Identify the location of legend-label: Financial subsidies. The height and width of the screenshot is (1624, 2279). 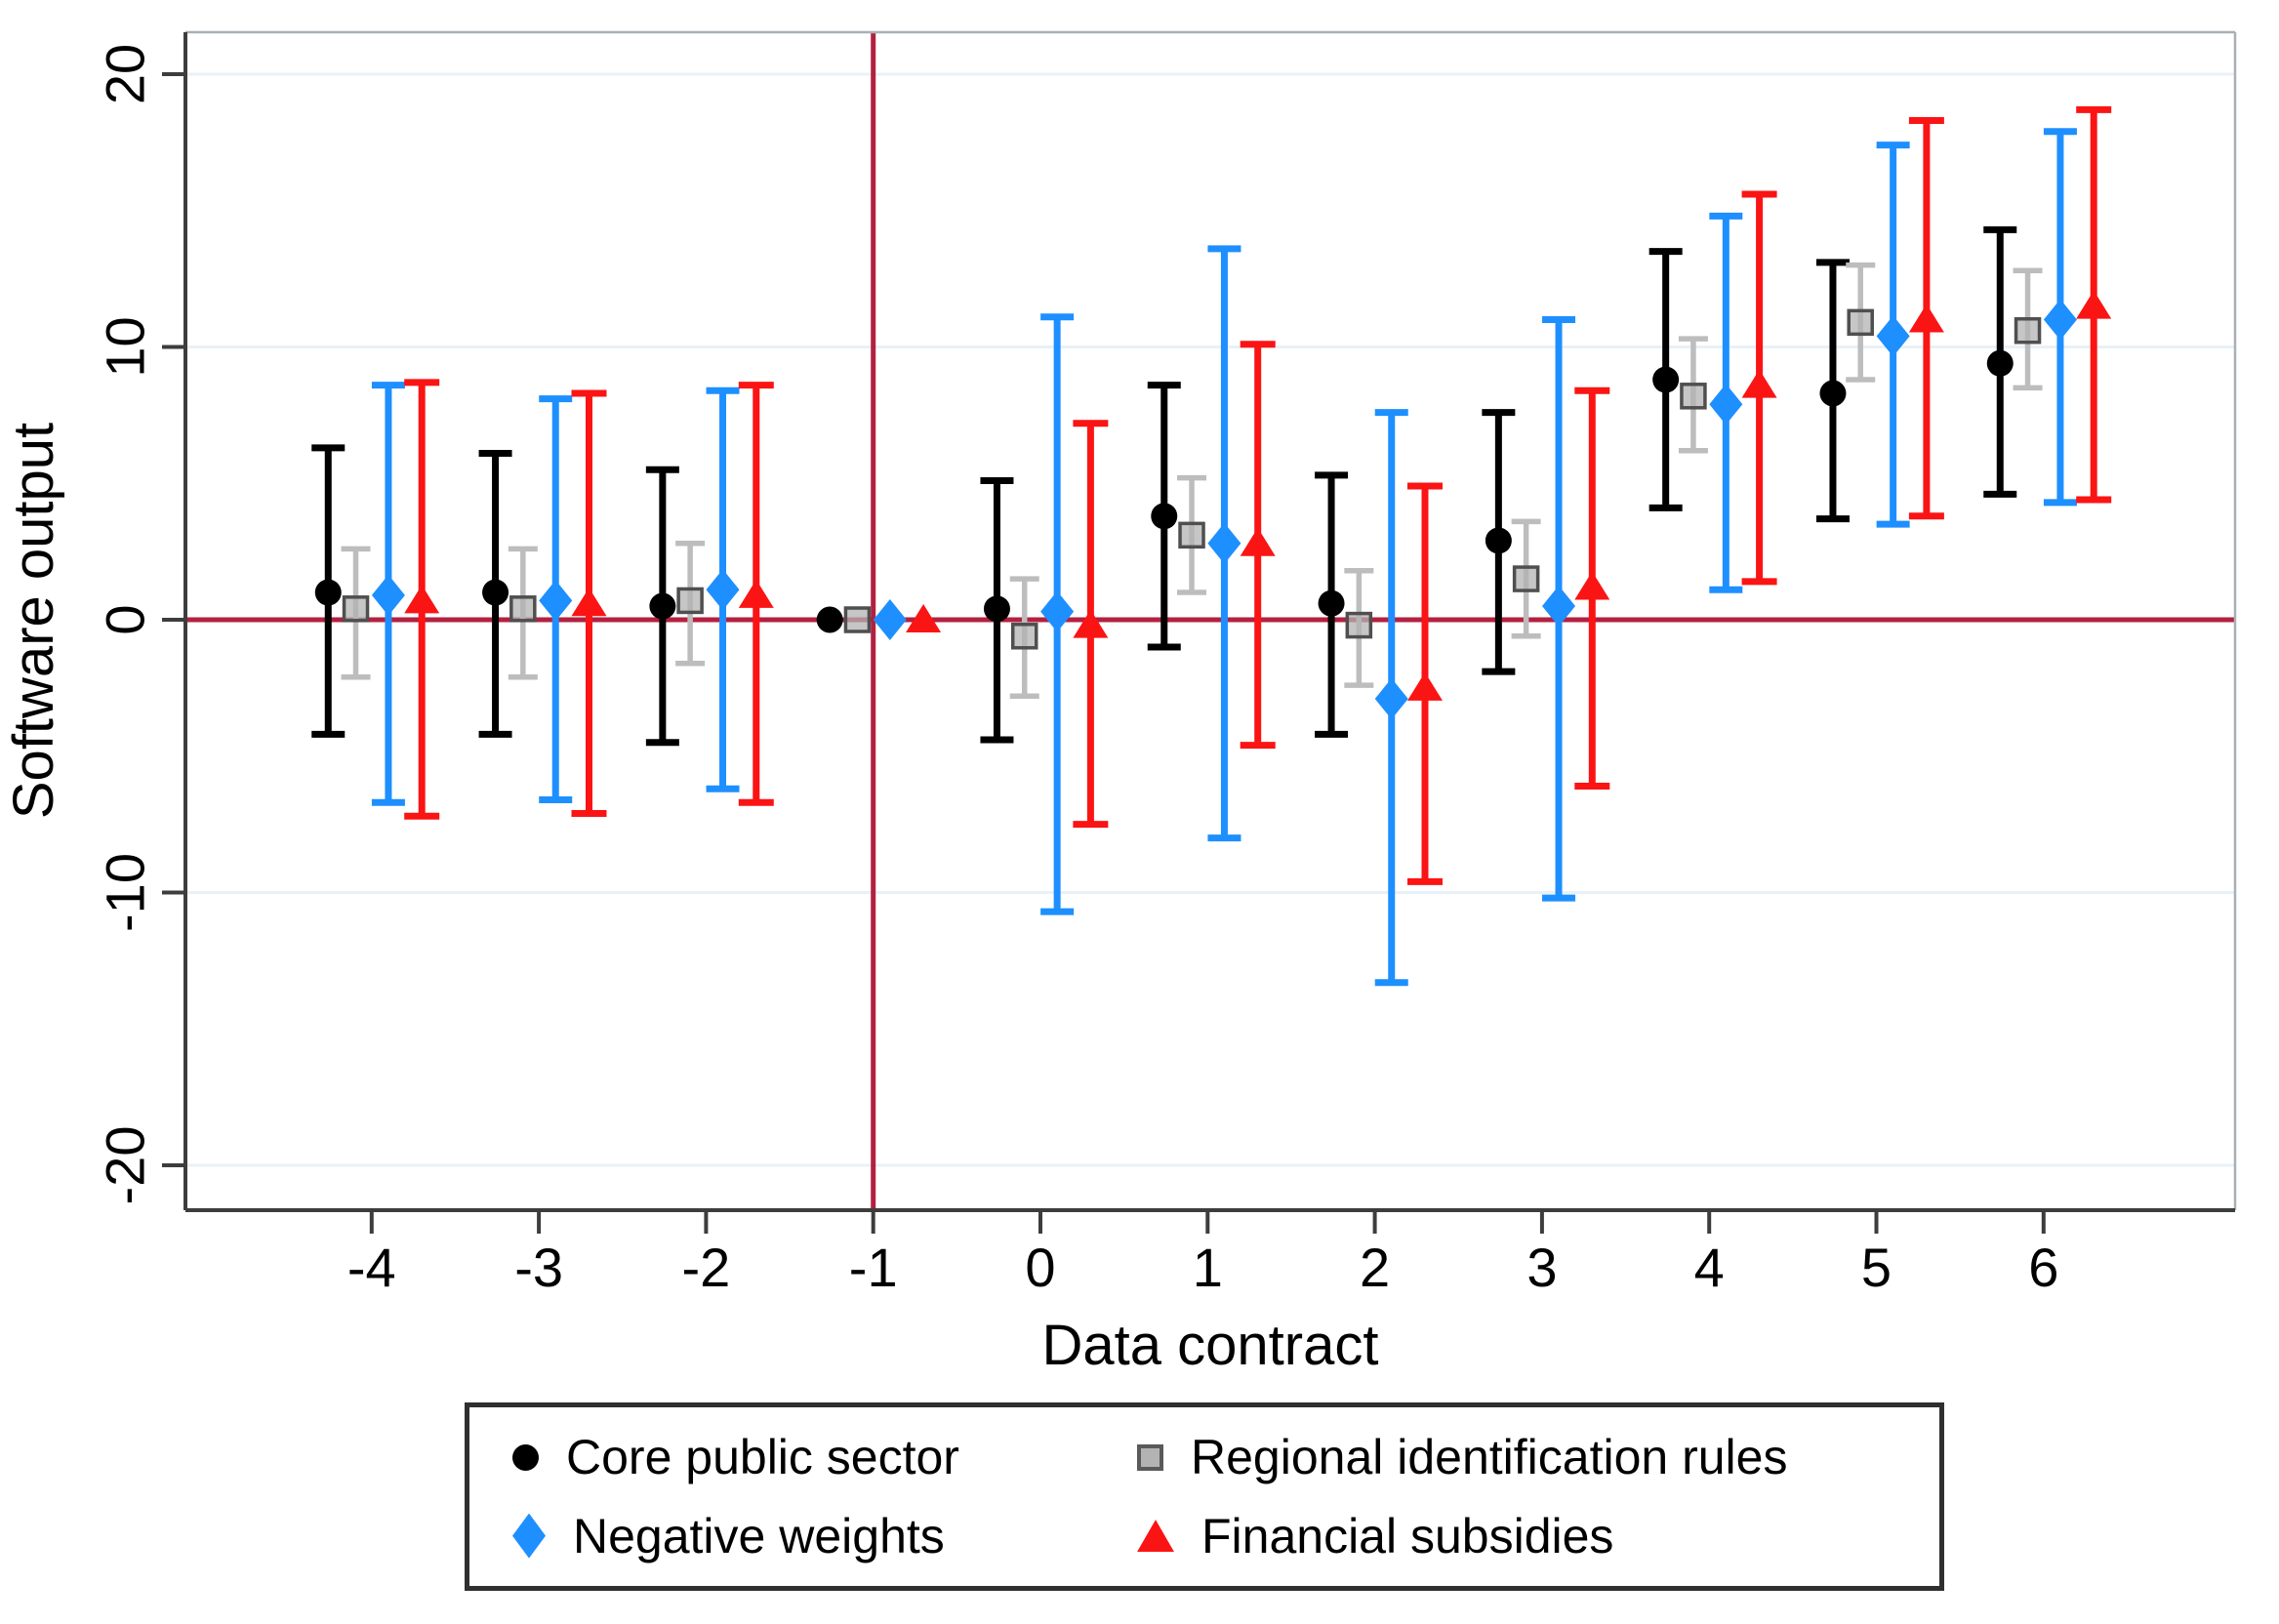
(1408, 1536).